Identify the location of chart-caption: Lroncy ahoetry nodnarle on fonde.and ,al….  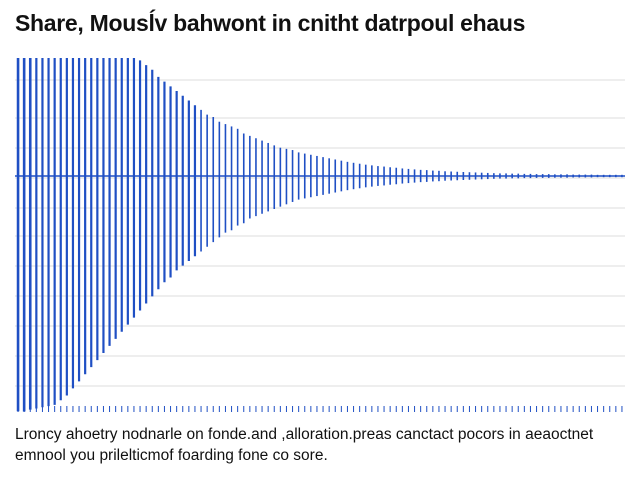
(304, 445).